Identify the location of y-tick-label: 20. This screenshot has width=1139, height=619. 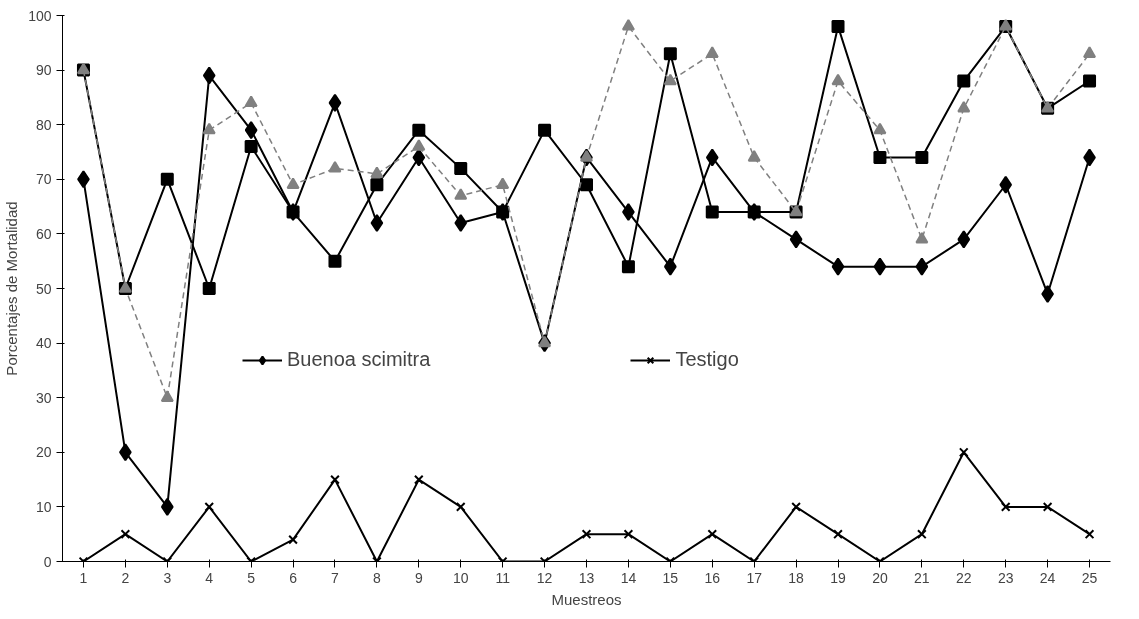
(43, 452).